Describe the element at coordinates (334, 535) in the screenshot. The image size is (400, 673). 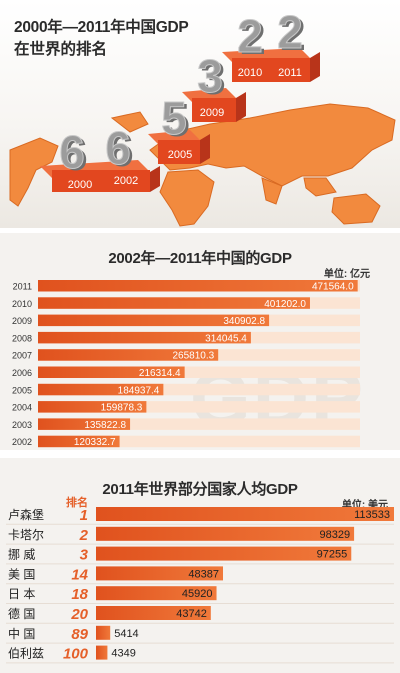
I see `per-capita-value-label: 98329` at that location.